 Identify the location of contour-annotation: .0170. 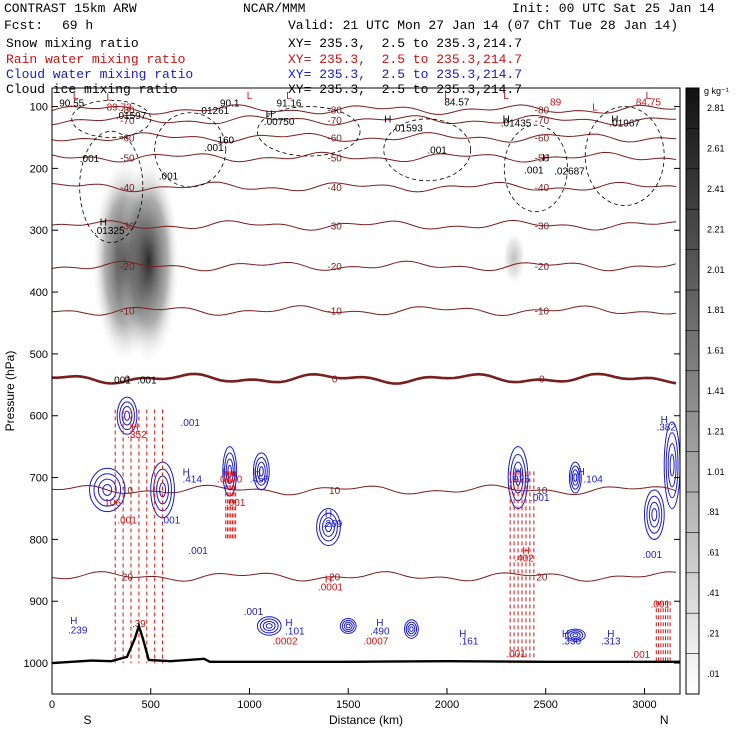
(229, 480).